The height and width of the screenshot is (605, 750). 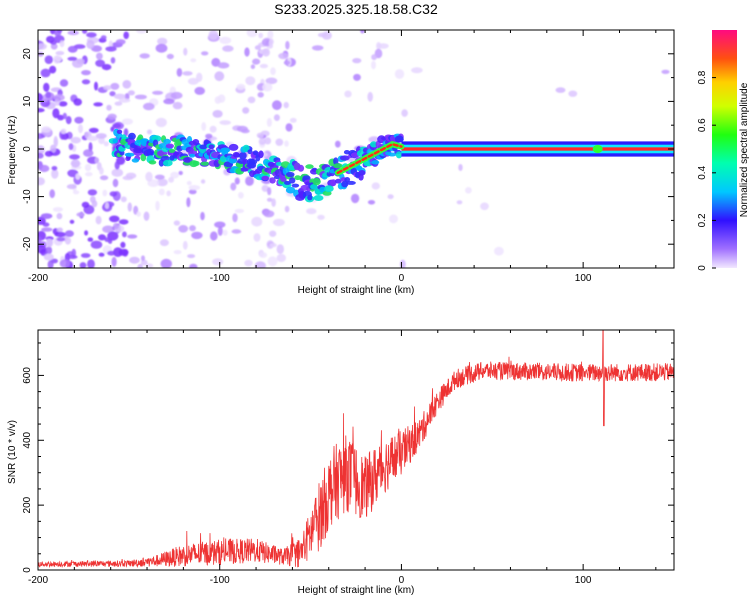 What do you see at coordinates (27, 570) in the screenshot?
I see `y-tick-label: 0` at bounding box center [27, 570].